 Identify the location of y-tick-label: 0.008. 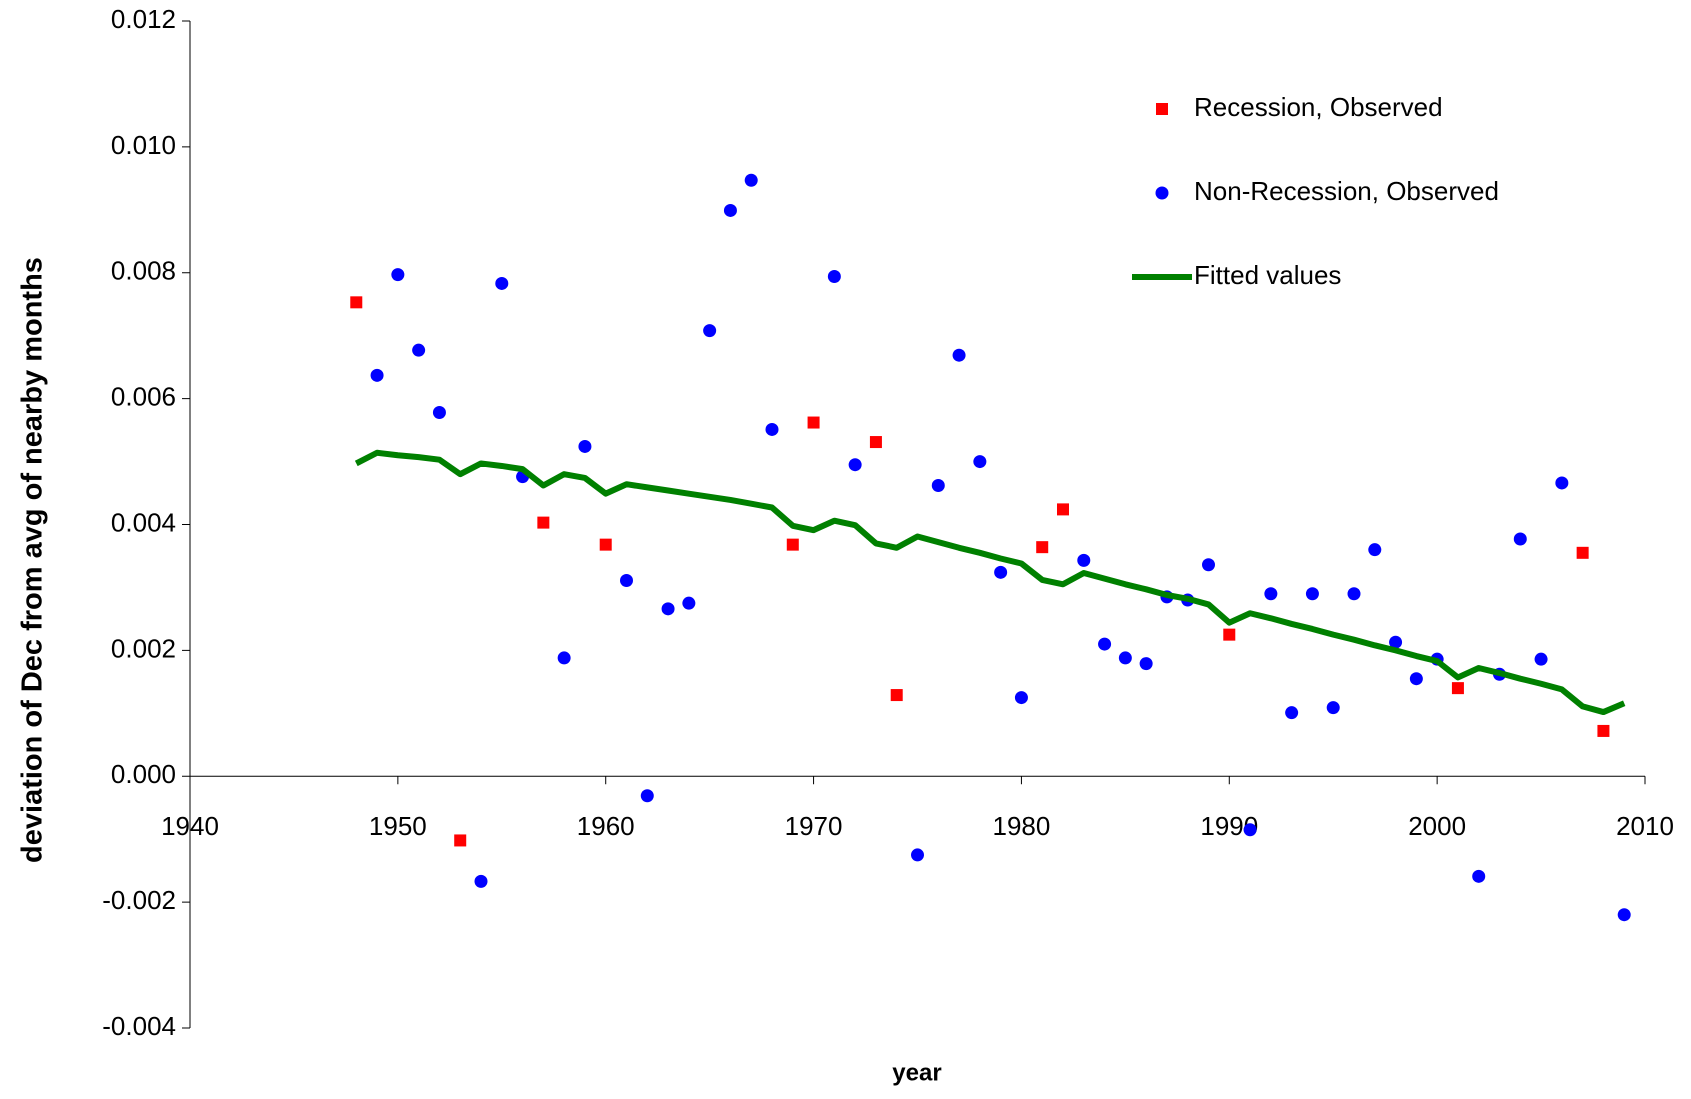
(143, 271).